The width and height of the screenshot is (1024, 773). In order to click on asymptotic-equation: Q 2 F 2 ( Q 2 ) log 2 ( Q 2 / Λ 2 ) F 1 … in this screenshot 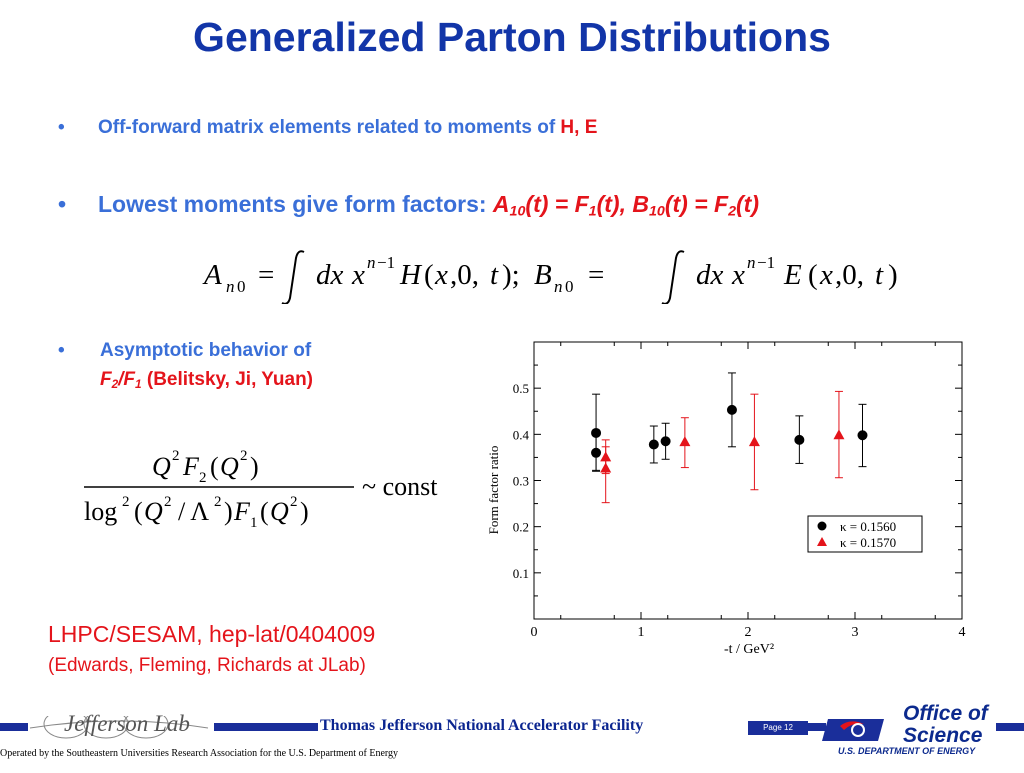, I will do `click(272, 487)`.